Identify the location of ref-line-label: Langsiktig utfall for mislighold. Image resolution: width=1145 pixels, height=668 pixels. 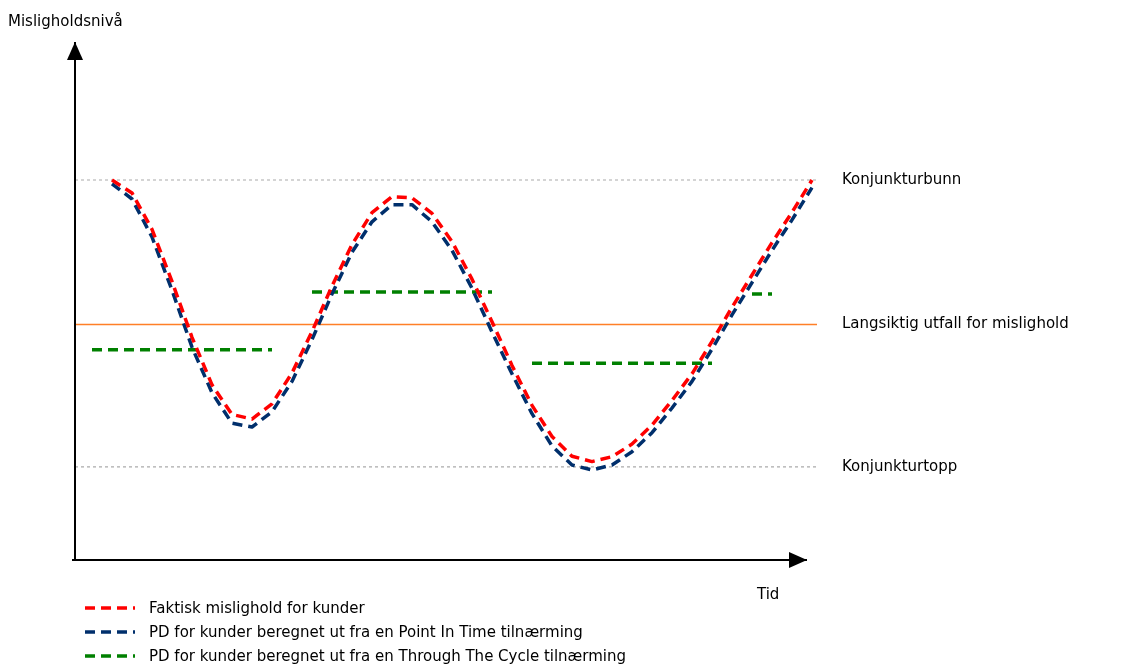
(955, 323).